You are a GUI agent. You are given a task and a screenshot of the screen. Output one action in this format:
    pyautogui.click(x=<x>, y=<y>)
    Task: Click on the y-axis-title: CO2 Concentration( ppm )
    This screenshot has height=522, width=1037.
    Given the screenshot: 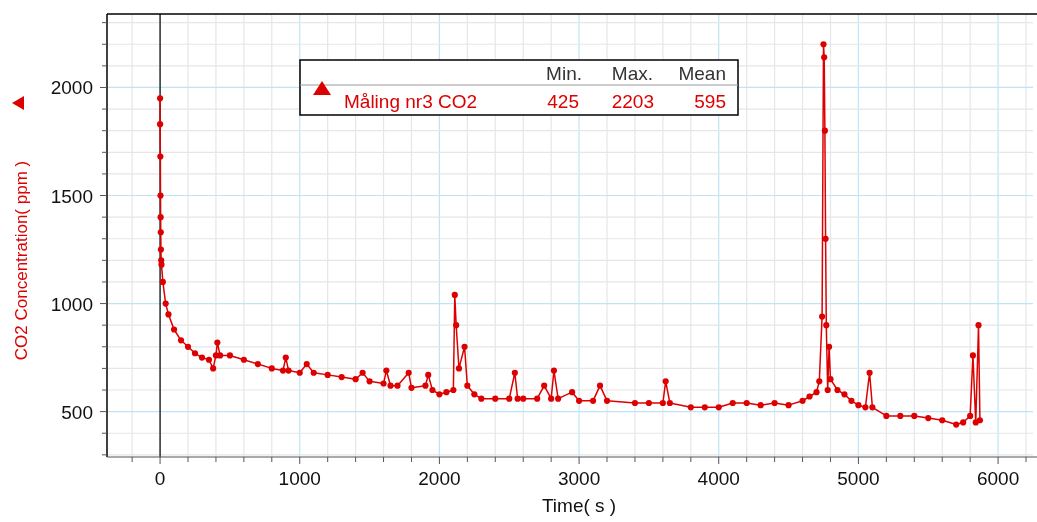 What is the action you would take?
    pyautogui.click(x=21, y=260)
    